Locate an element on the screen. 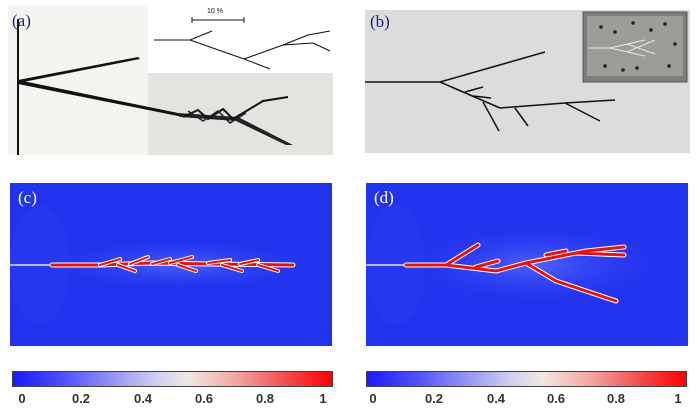 This screenshot has width=700, height=410. colorbar-right is located at coordinates (526, 379).